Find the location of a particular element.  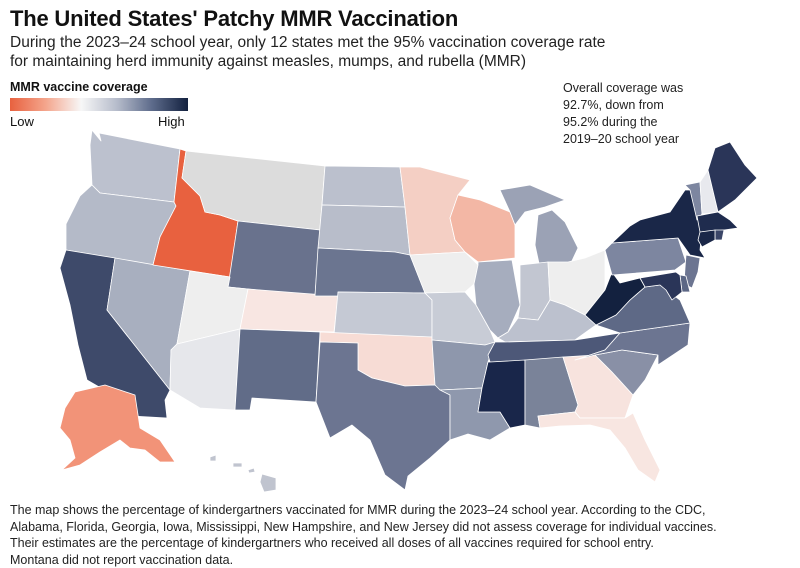

state-connecticut is located at coordinates (706, 238).